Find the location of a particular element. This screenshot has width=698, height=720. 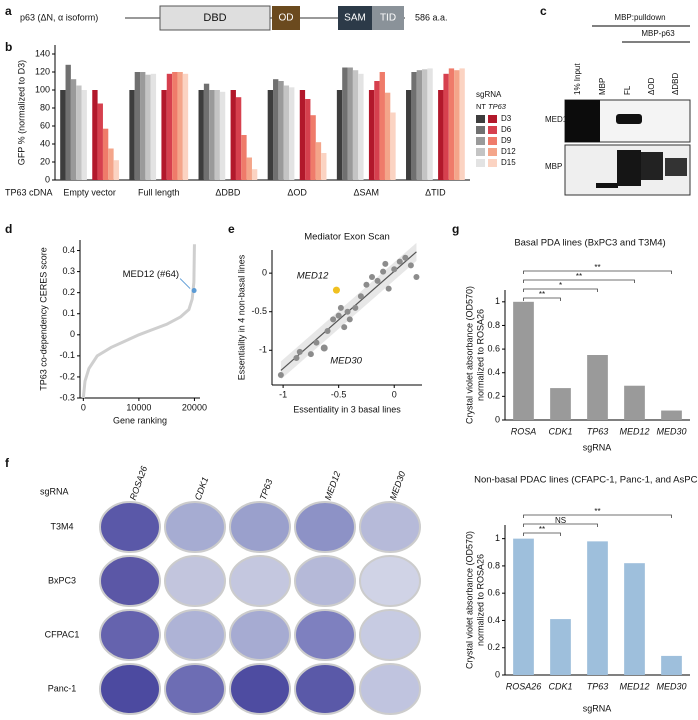

y-tick-label: 0.1 is located at coordinates (68, 313).